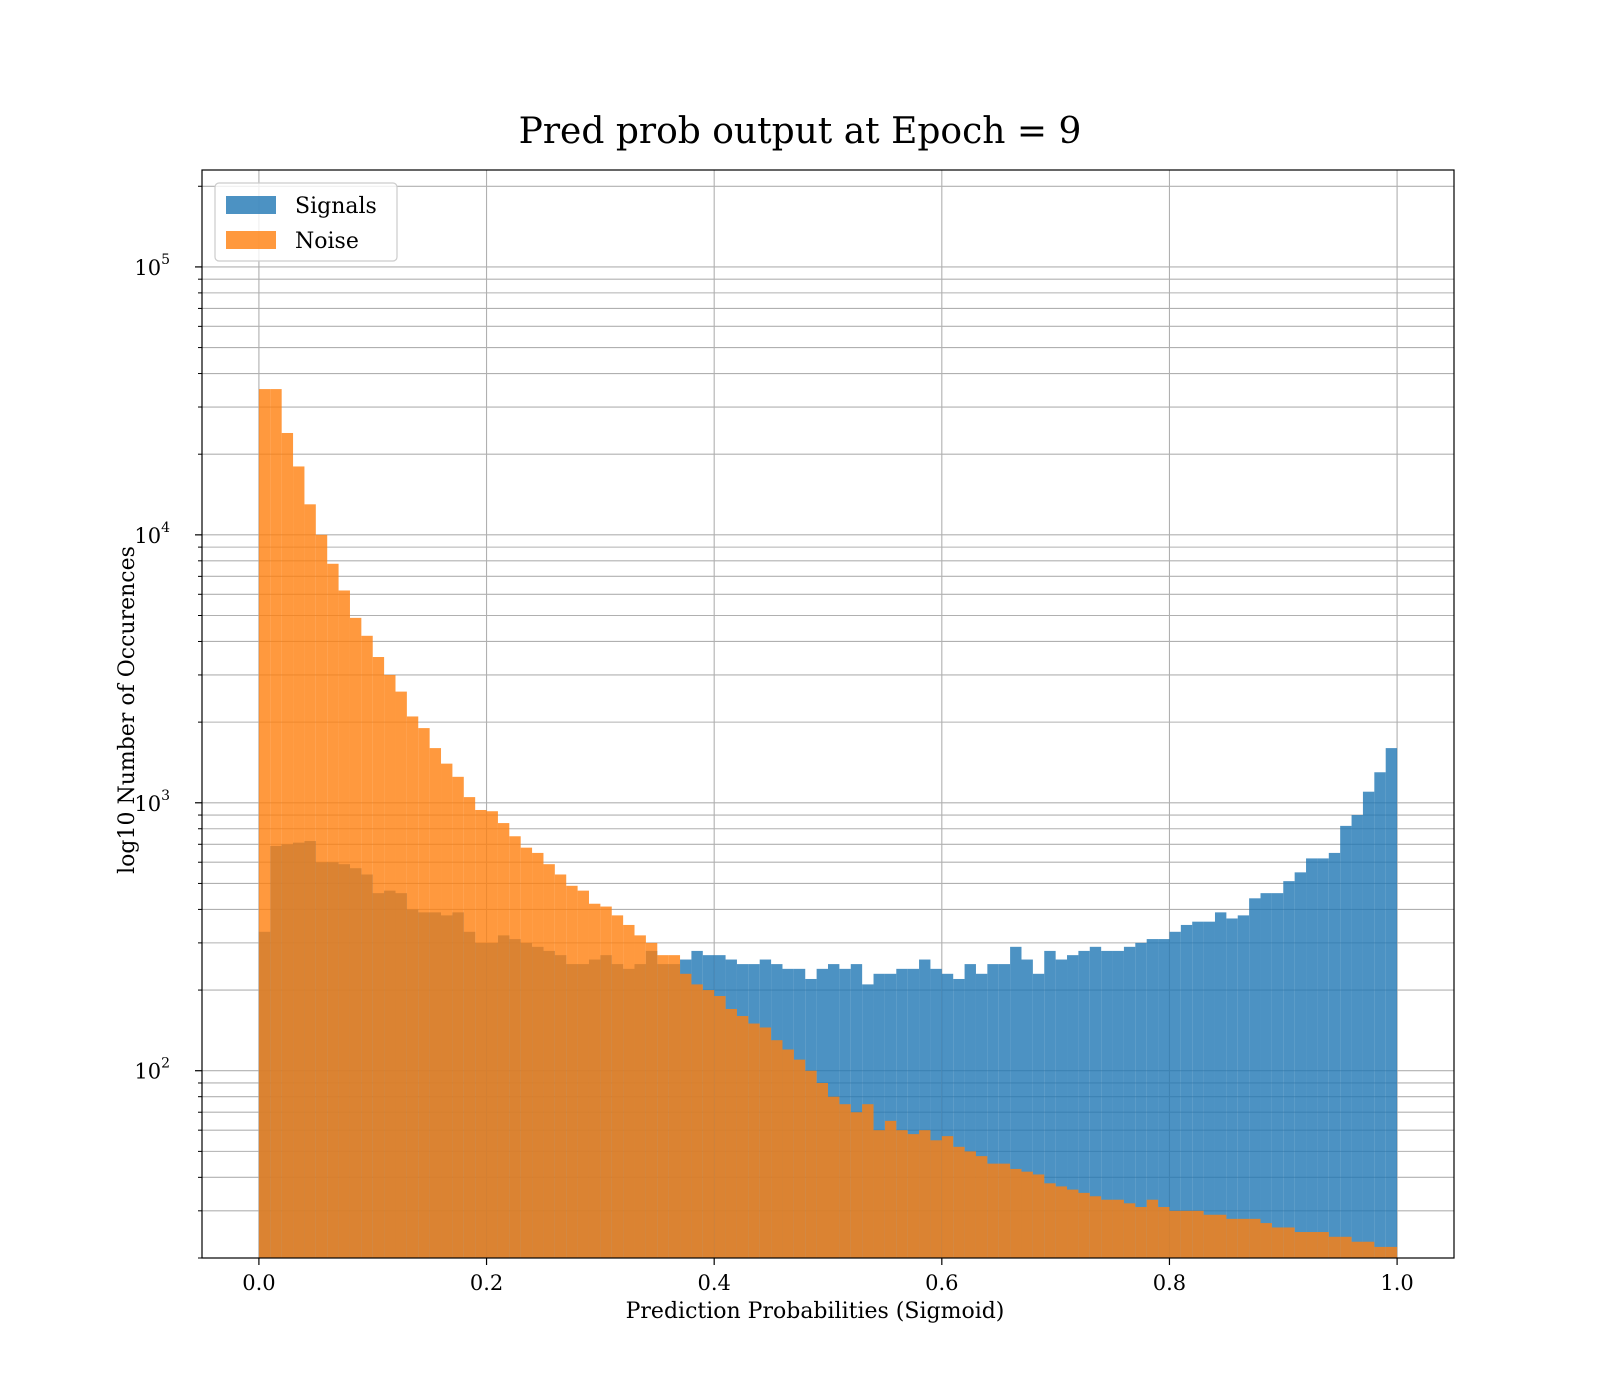  Describe the element at coordinates (152, 534) in the screenshot. I see `y-tick-label: 10⁴` at that location.